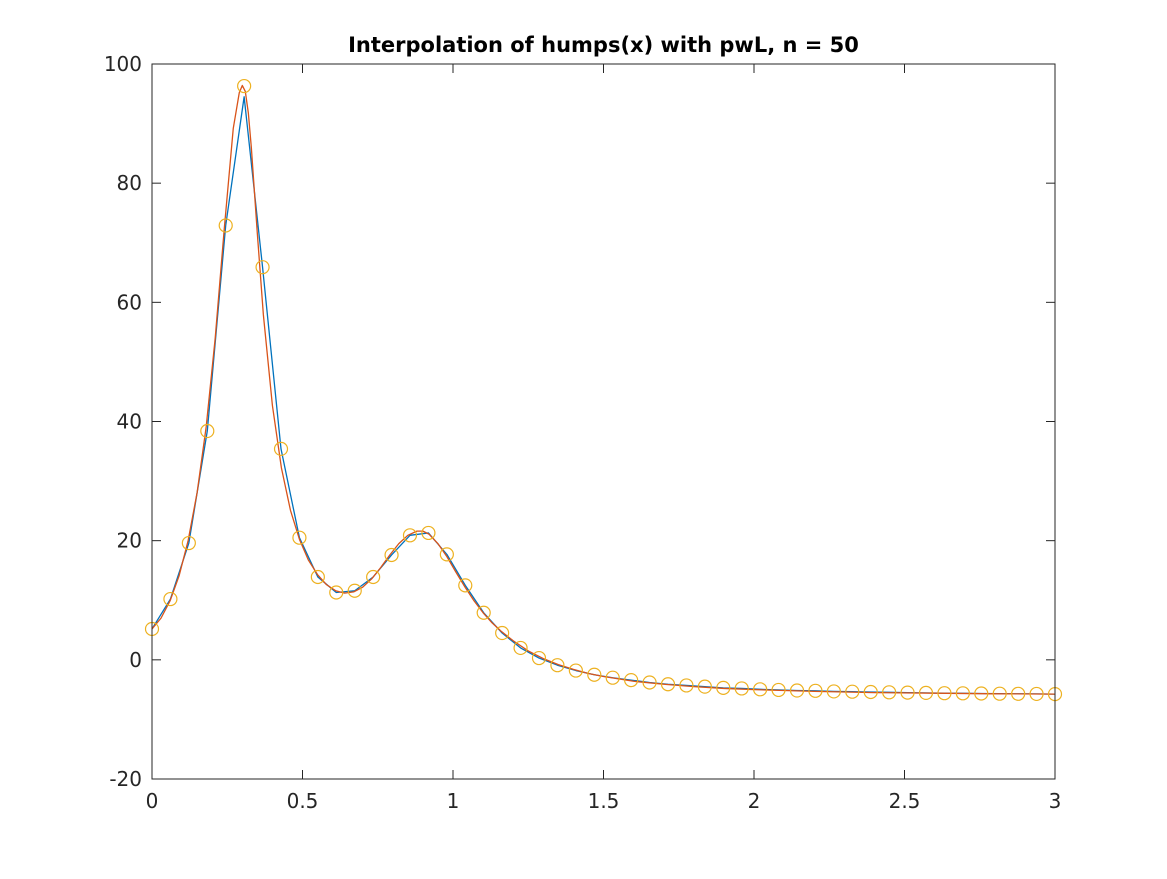 The image size is (1167, 879). I want to click on x-tick-label: 2.5, so click(905, 801).